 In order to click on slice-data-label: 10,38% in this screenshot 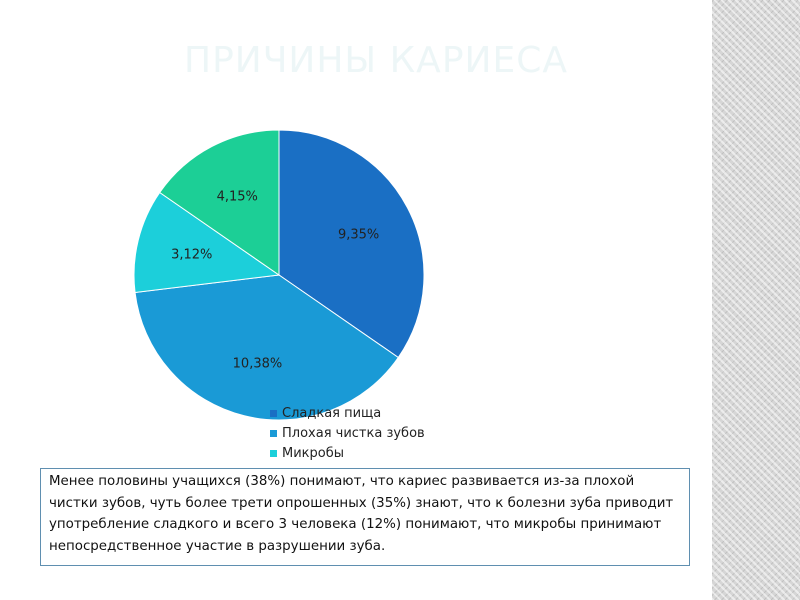, I will do `click(258, 363)`.